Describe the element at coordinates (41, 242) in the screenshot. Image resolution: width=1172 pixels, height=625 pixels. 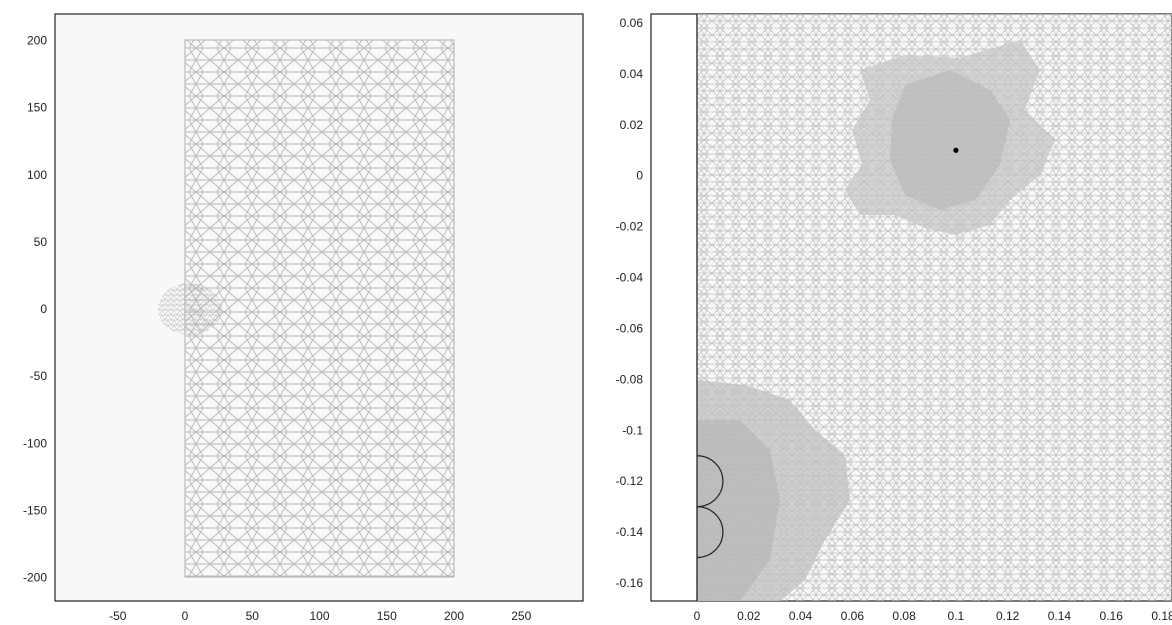
I see `left-y-tick: 50` at that location.